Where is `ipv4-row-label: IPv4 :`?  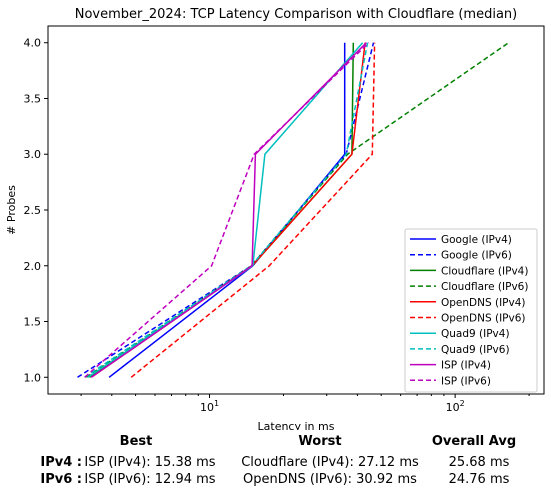
ipv4-row-label: IPv4 : is located at coordinates (61, 462).